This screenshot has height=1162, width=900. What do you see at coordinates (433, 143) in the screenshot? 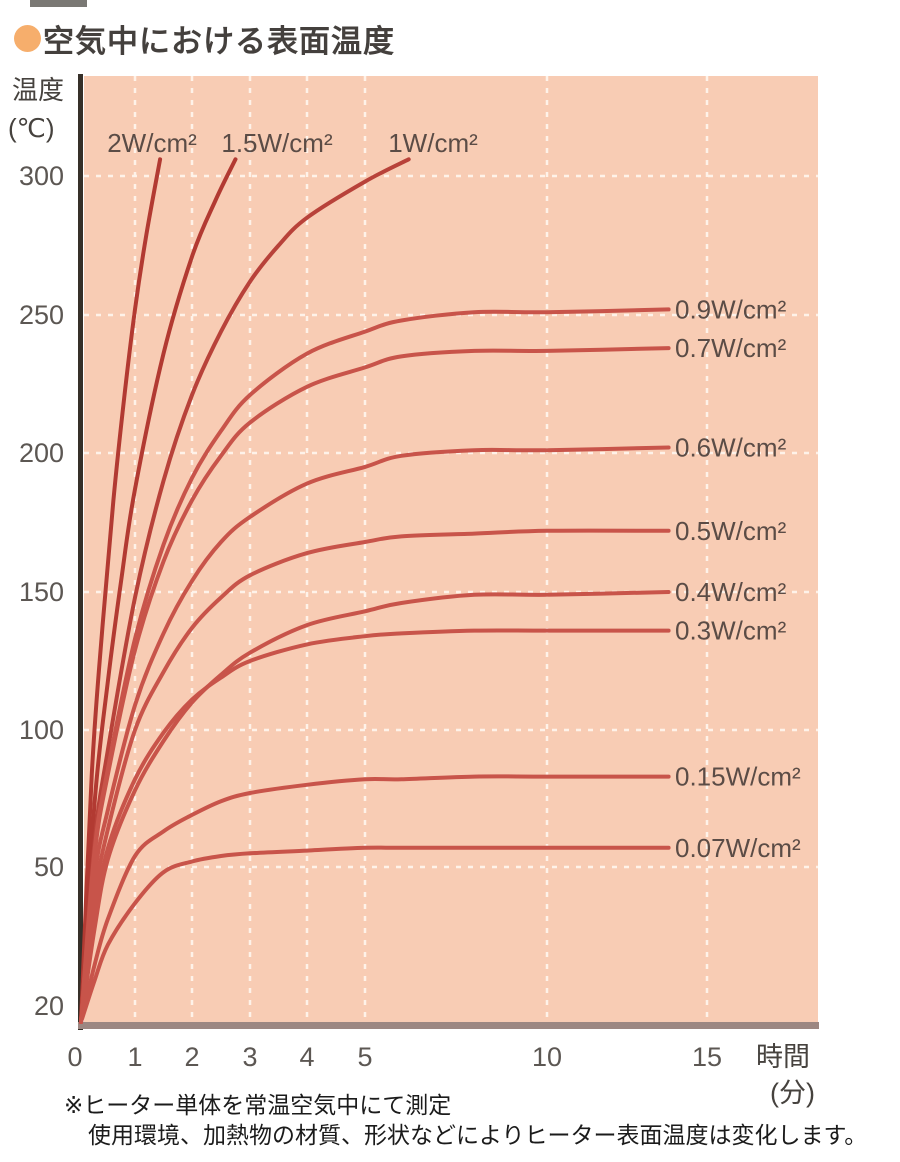
I see `series-label-1w-cm-: 1W/cm²` at bounding box center [433, 143].